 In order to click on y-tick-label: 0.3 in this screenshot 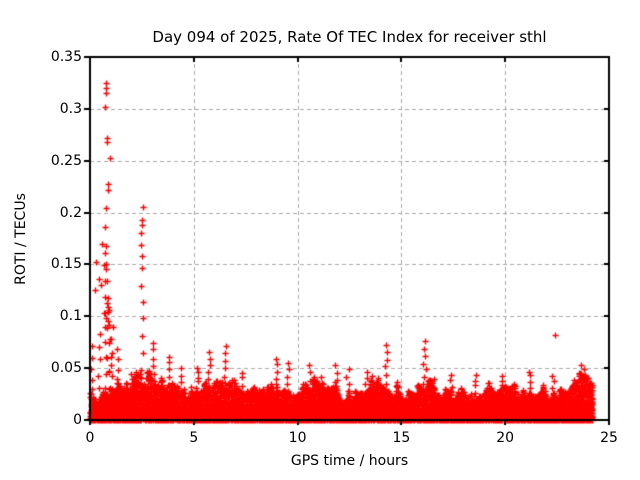, I will do `click(70, 108)`.